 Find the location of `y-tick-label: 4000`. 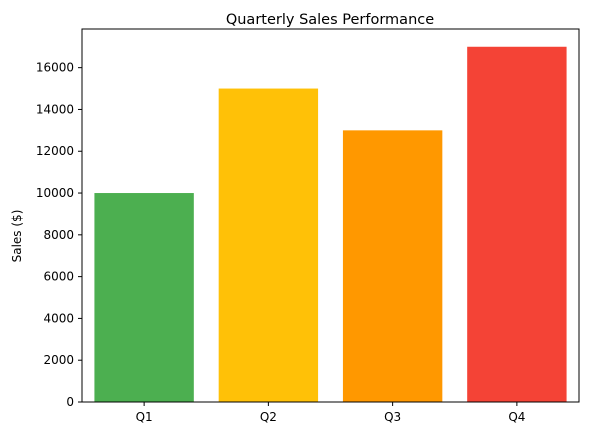

y-tick-label: 4000 is located at coordinates (58, 318).